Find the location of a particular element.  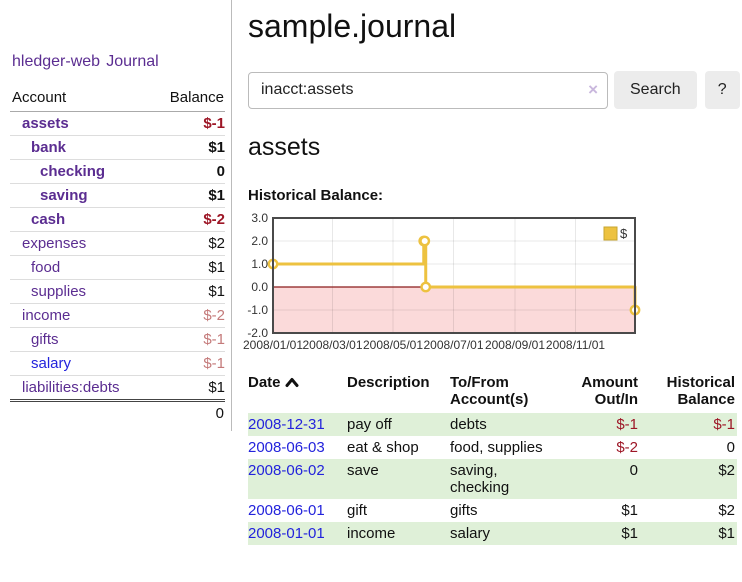

y-tick-label: 2.0 is located at coordinates (259, 241).